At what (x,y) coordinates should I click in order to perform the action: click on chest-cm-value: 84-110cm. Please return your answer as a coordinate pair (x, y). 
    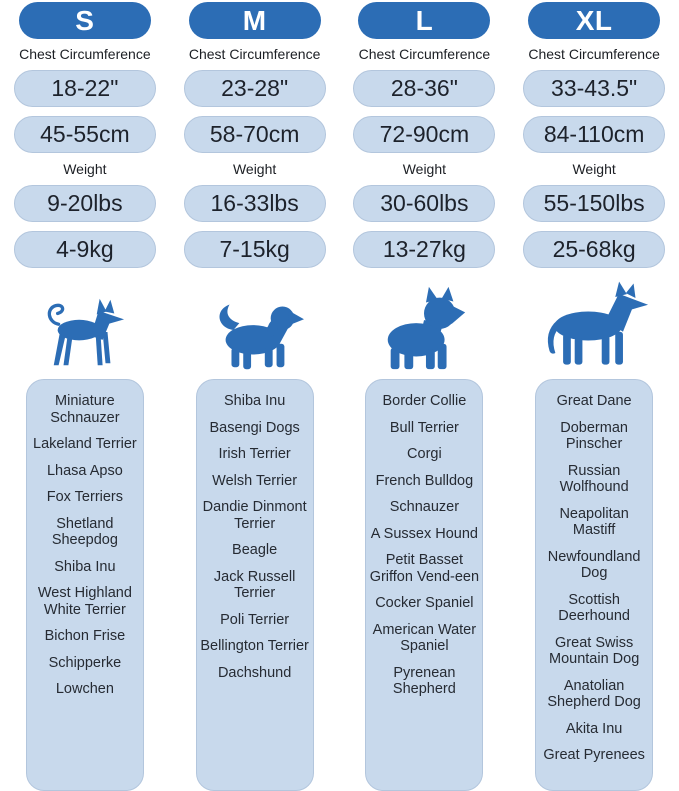
    Looking at the image, I should click on (594, 134).